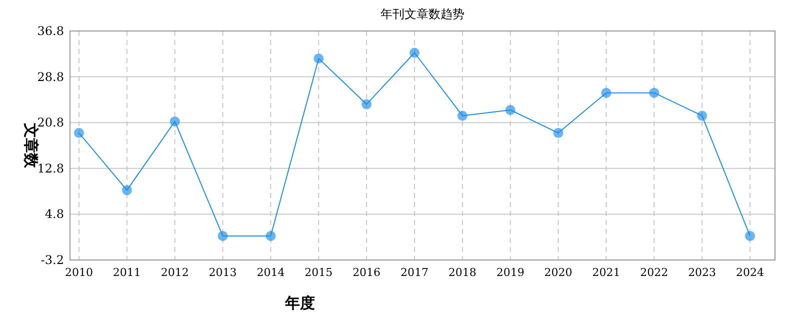 This screenshot has height=330, width=790. Describe the element at coordinates (174, 272) in the screenshot. I see `x-tick-label: 2012` at that location.